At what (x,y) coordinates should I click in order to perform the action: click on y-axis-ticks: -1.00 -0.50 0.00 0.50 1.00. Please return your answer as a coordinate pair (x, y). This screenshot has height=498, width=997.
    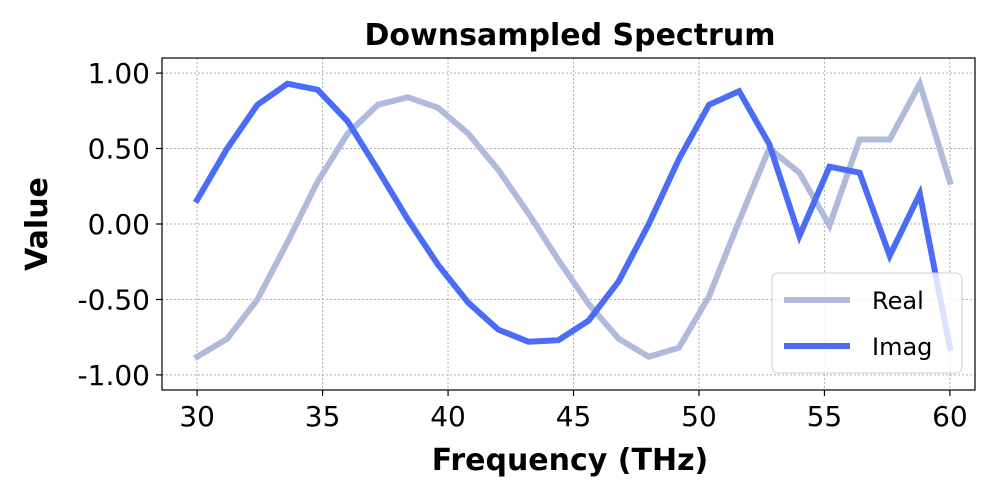
    Looking at the image, I should click on (120, 224).